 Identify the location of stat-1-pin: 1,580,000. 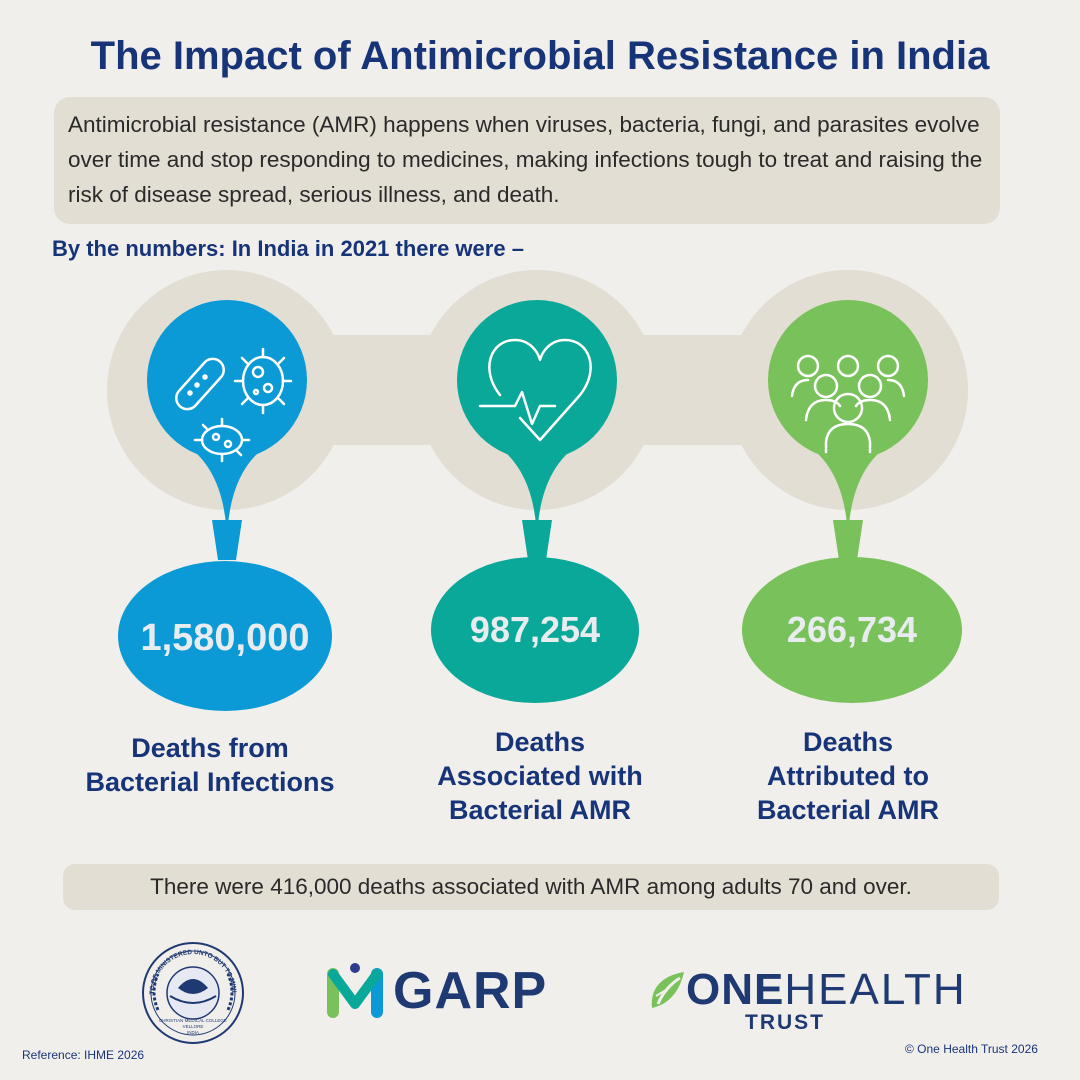
(225, 505).